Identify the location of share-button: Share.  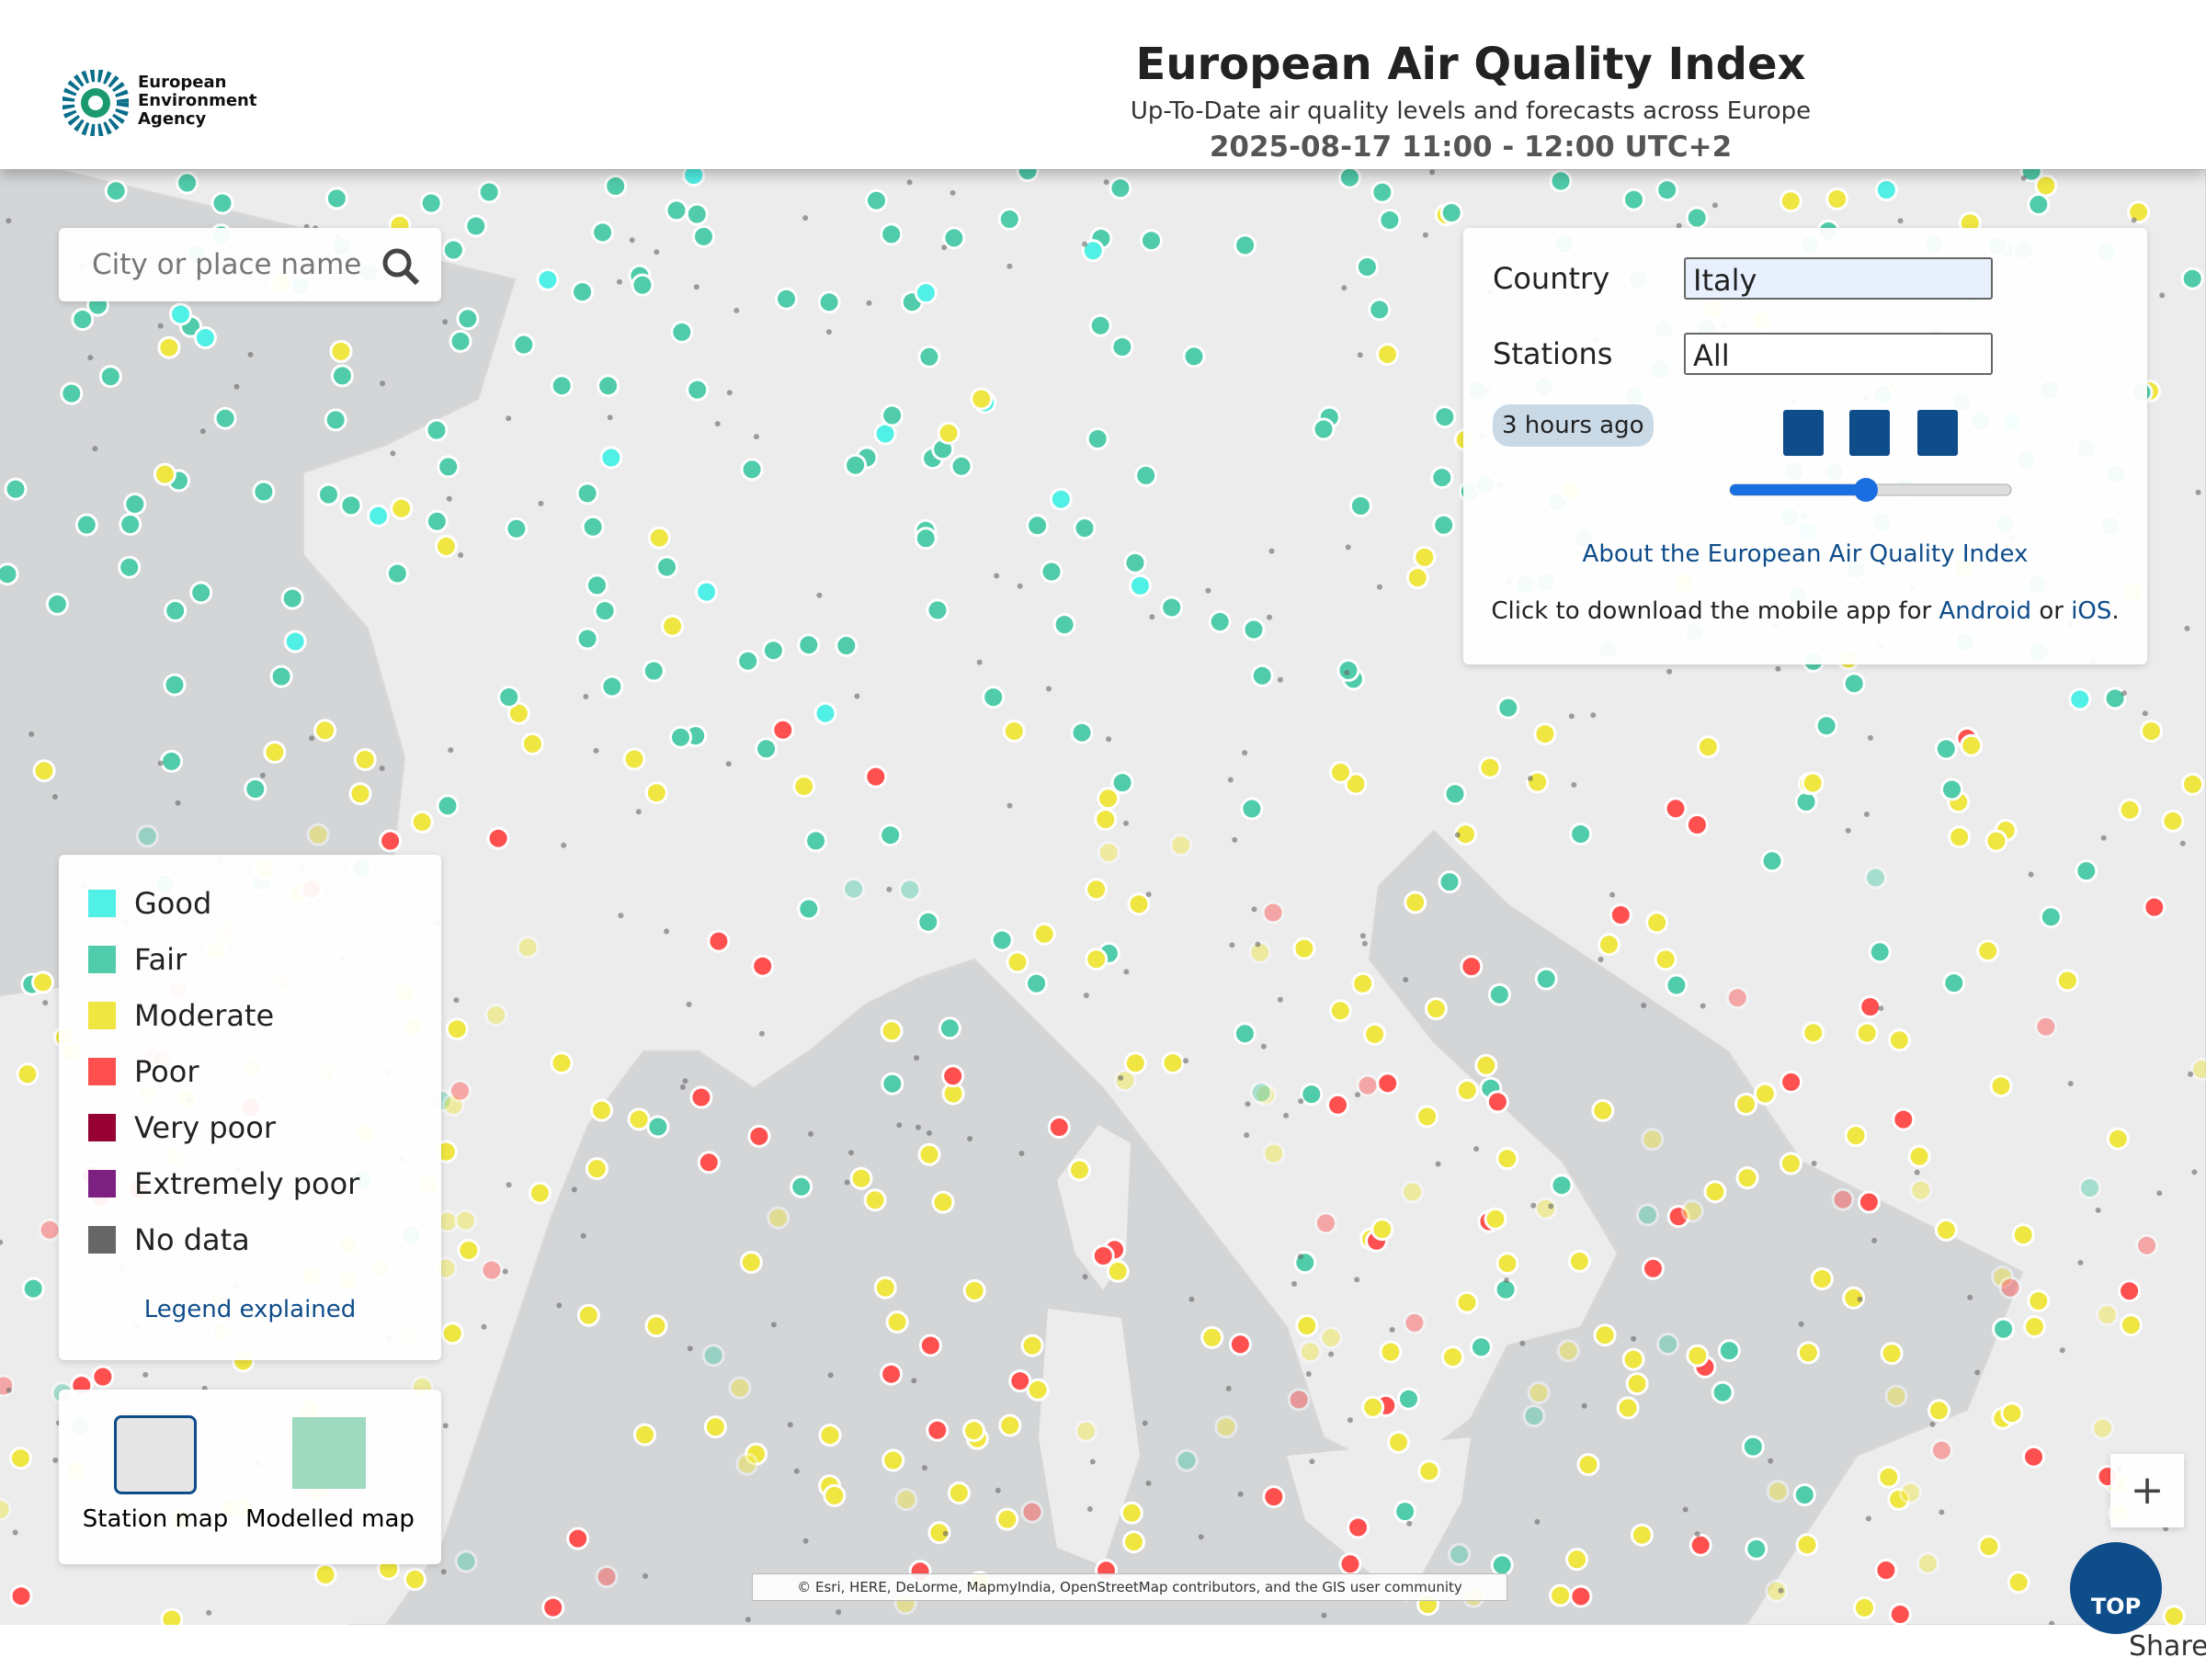
(2167, 1646).